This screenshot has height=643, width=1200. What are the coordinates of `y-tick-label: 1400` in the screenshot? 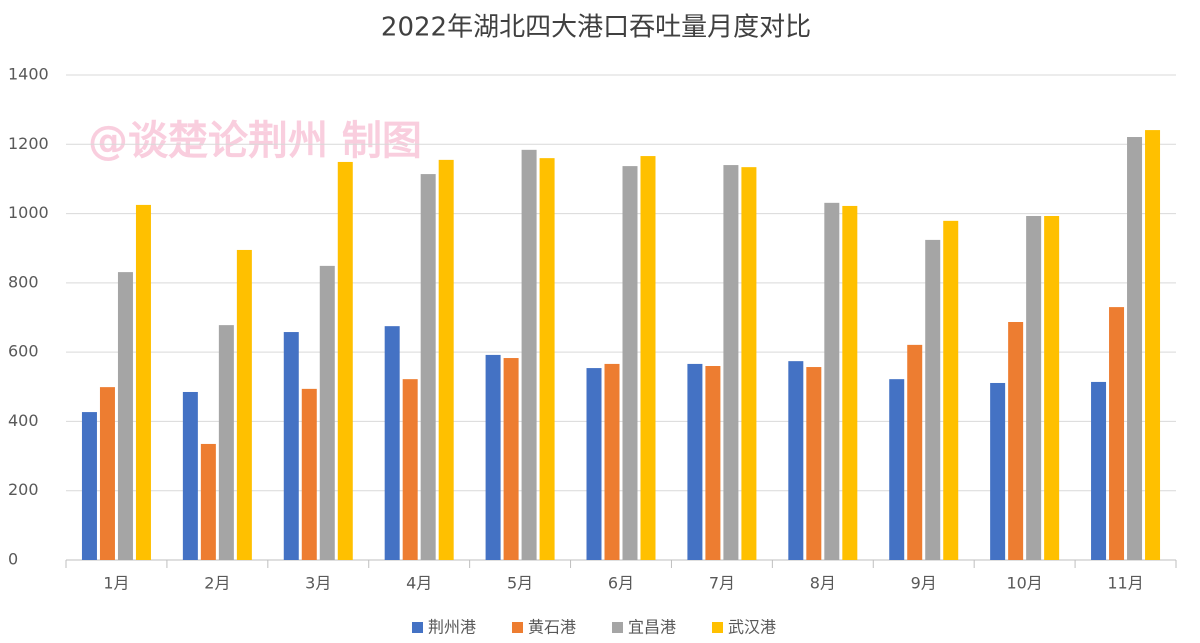 It's located at (28, 74).